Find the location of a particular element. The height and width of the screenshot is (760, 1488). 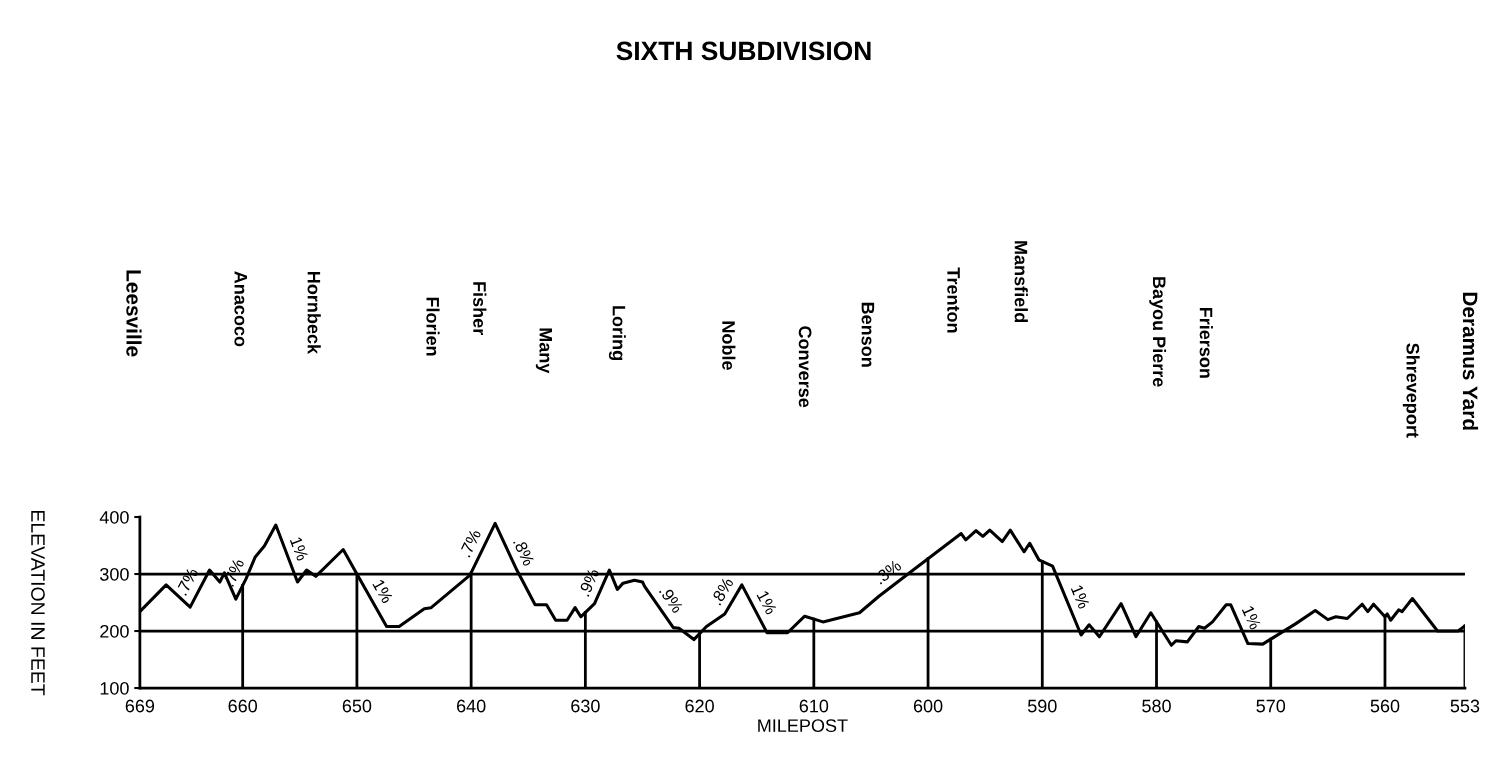

text: Florien is located at coordinates (433, 326).